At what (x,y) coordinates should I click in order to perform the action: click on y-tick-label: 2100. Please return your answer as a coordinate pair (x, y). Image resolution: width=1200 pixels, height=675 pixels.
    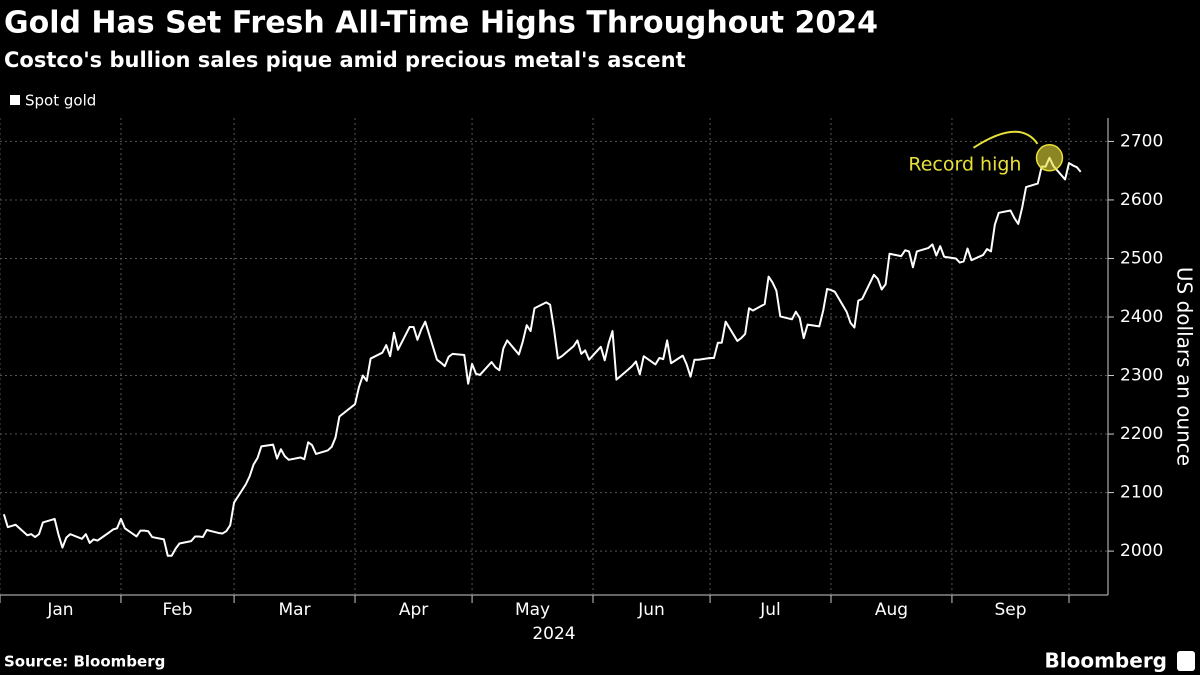
    Looking at the image, I should click on (1141, 493).